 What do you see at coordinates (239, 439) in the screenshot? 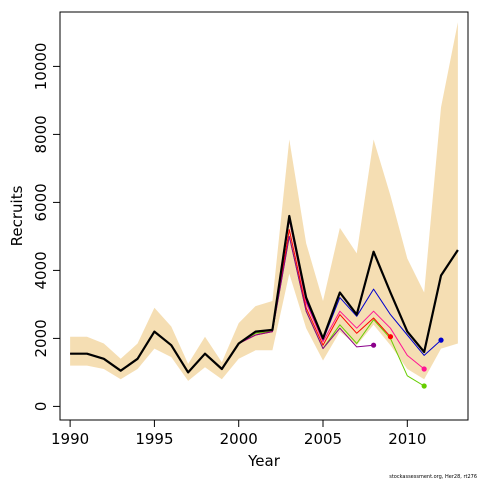
I see `x-tick-label: 2000` at bounding box center [239, 439].